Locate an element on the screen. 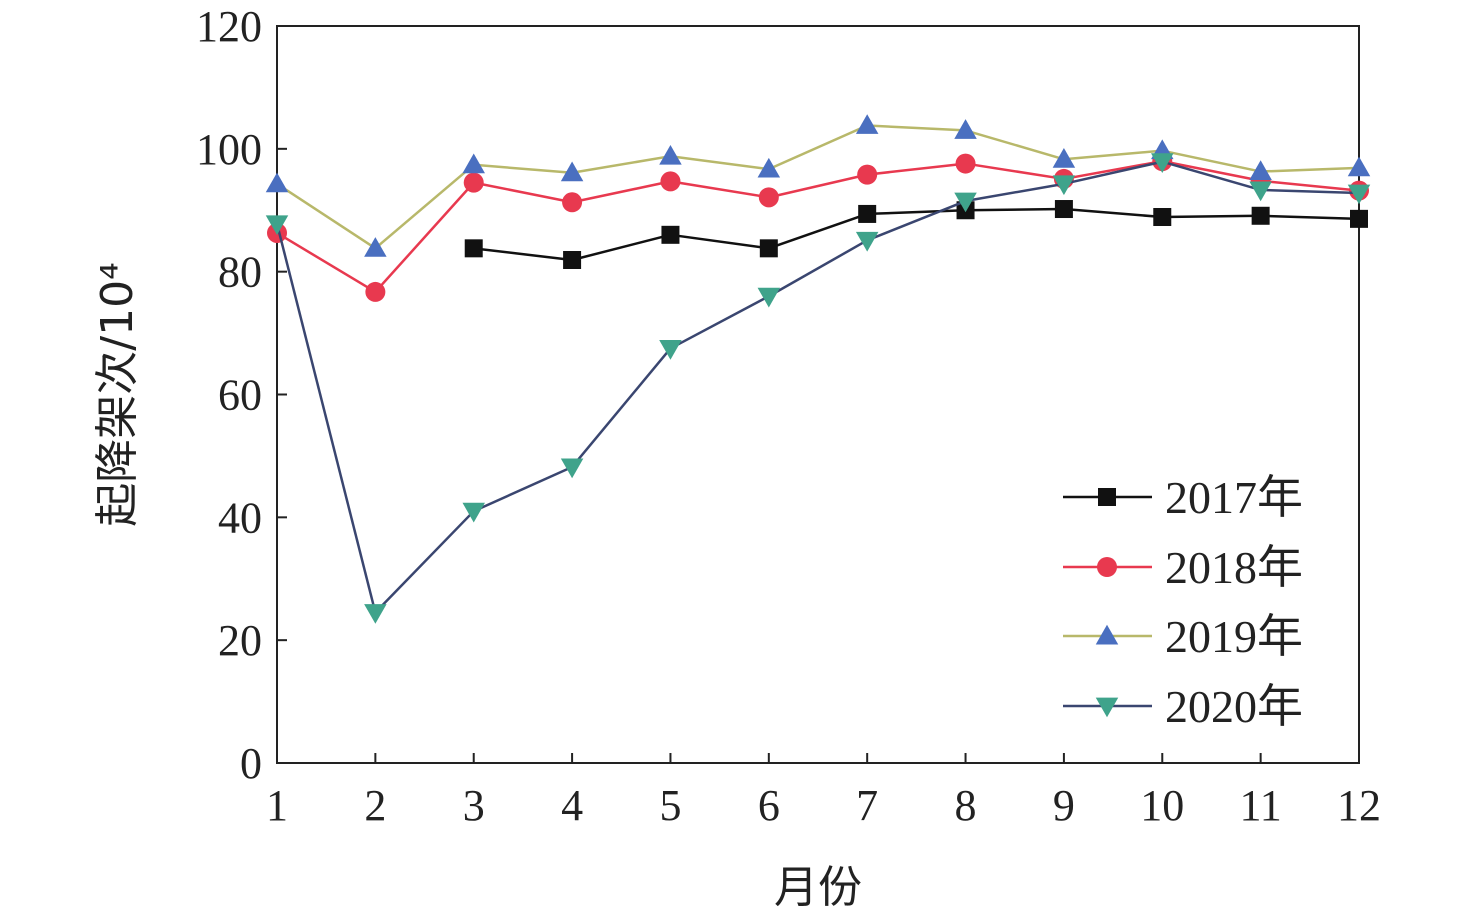 The height and width of the screenshot is (920, 1476). x-tick-label: 9 is located at coordinates (1064, 805).